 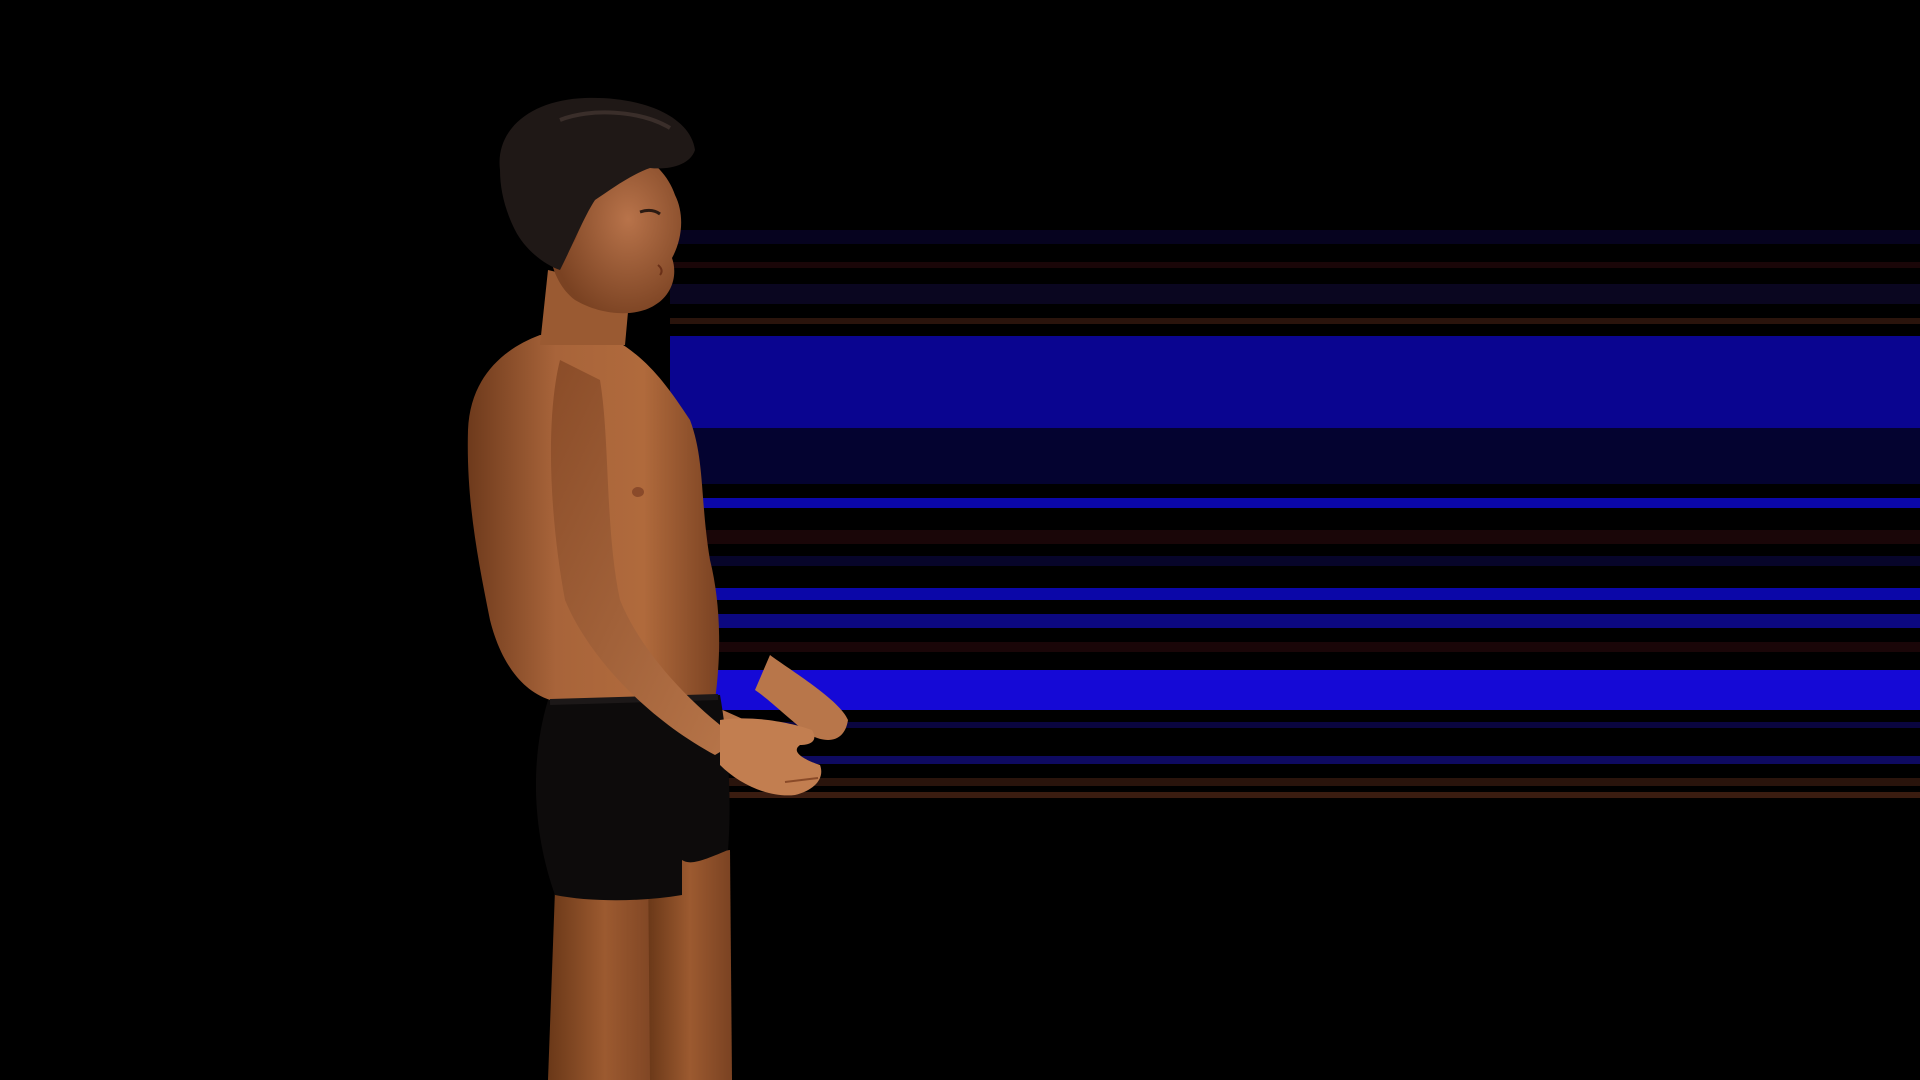 I want to click on front-arm, so click(x=645, y=557).